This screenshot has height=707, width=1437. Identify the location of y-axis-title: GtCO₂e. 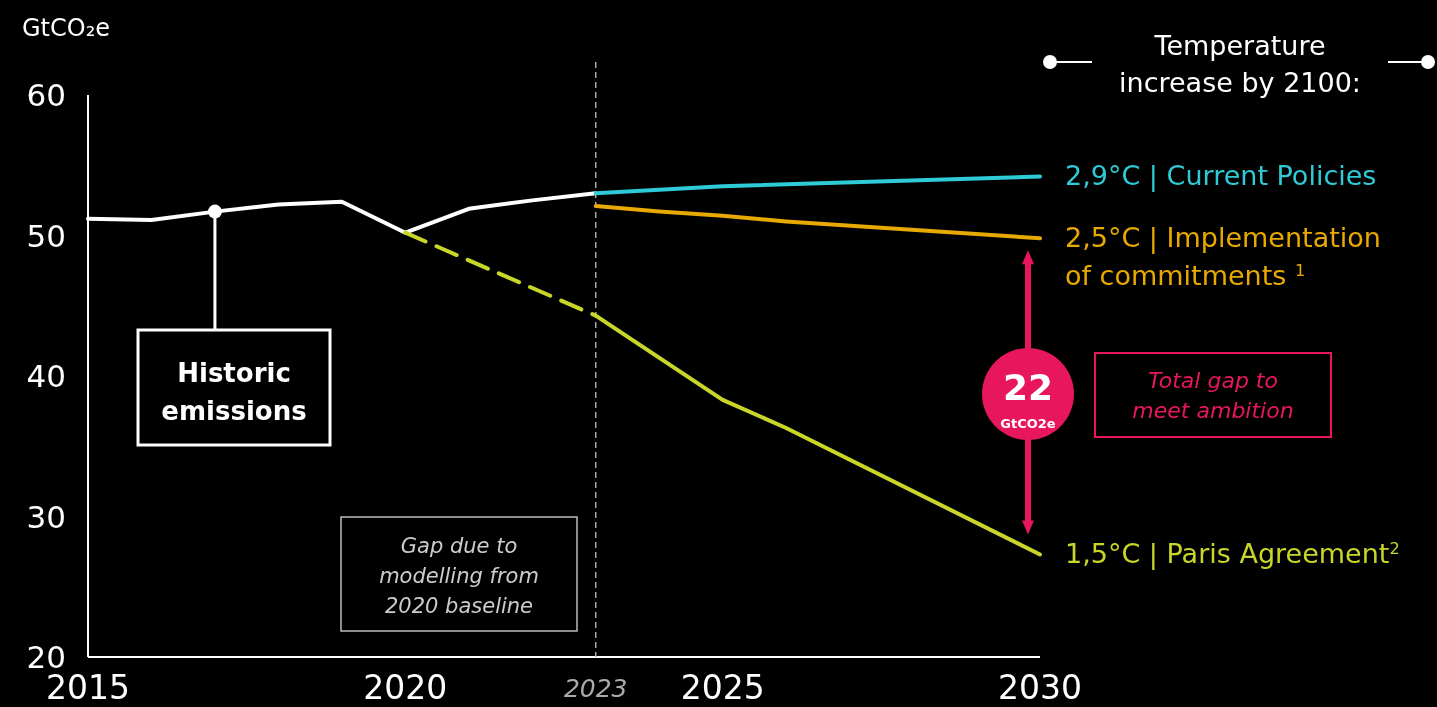
(66, 28).